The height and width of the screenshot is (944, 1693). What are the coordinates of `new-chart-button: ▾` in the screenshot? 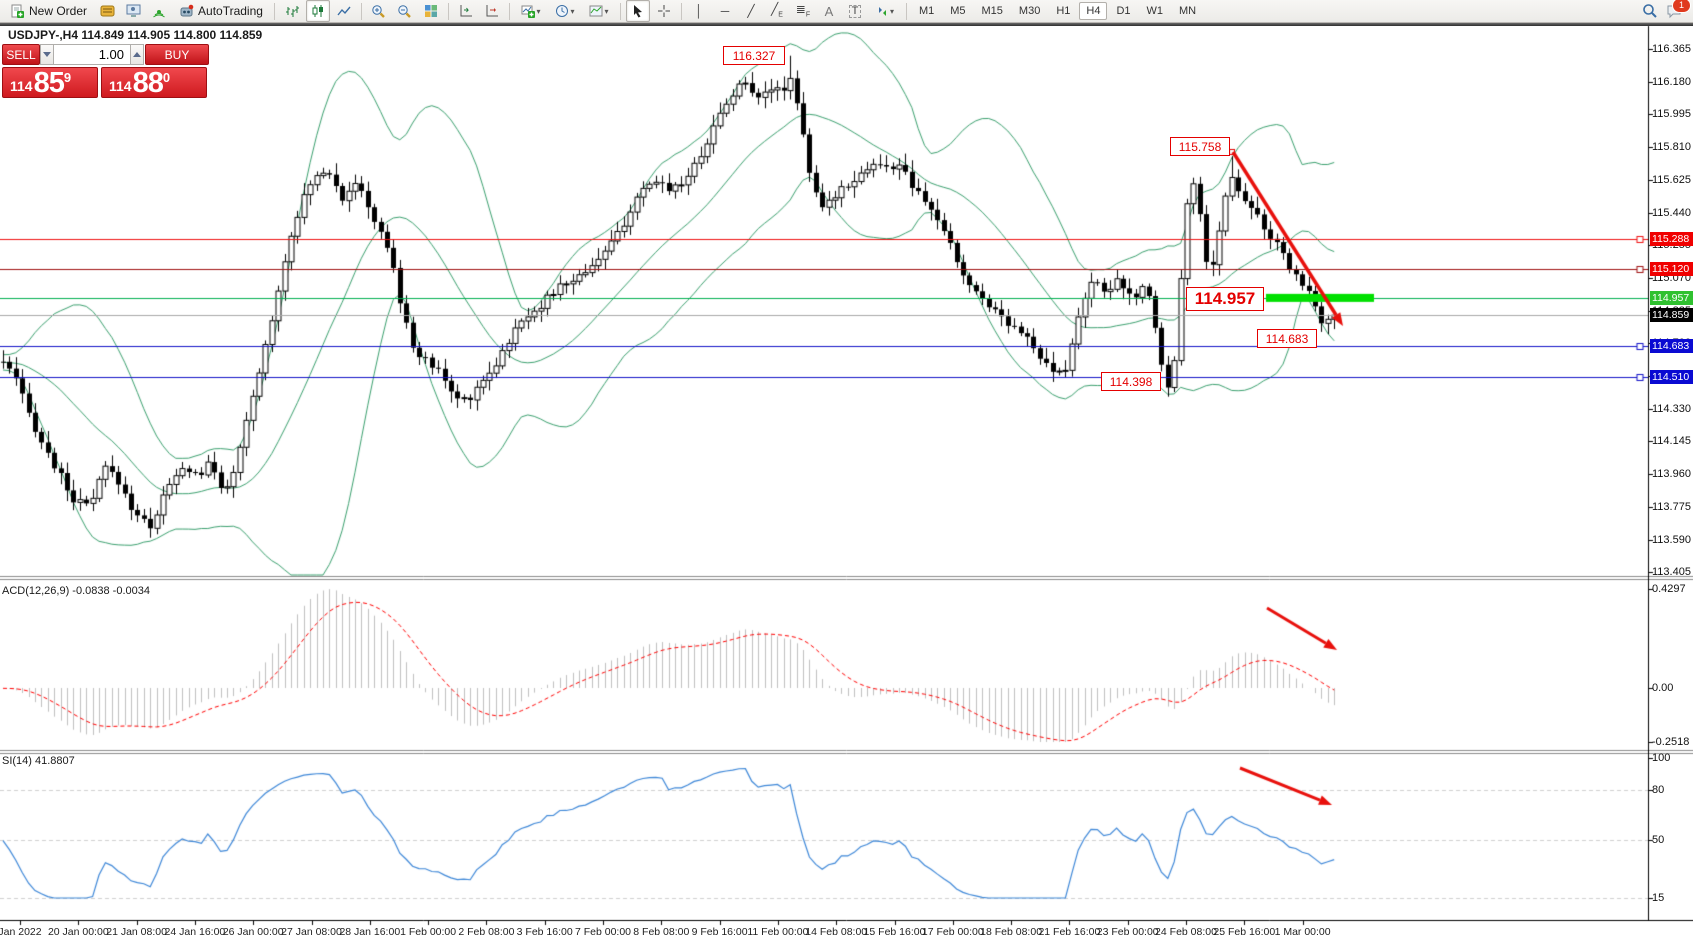 It's located at (531, 11).